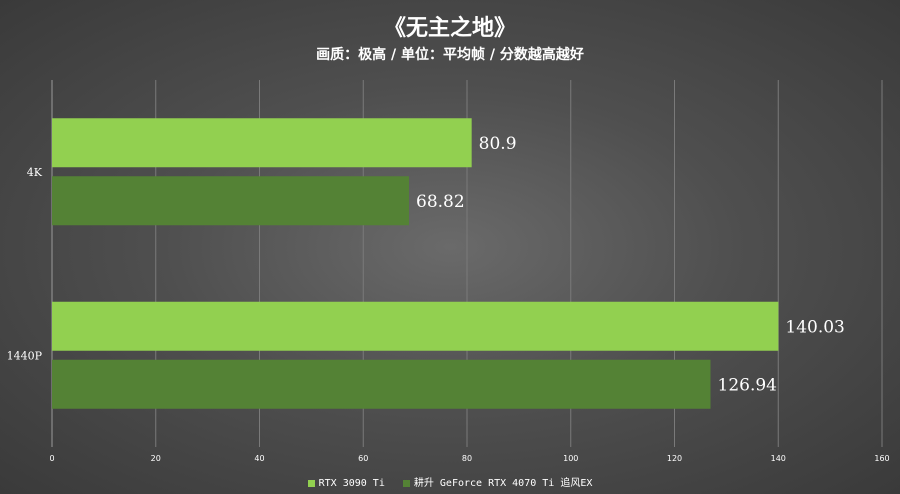  What do you see at coordinates (351, 483) in the screenshot?
I see `legend-label-series-1: RTX 3090 Ti` at bounding box center [351, 483].